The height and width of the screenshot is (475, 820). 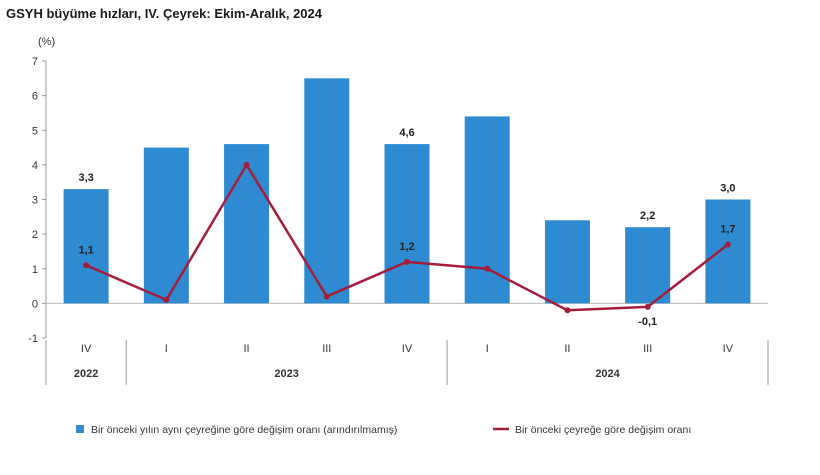 I want to click on x-group-label: 2024, so click(x=607, y=374).